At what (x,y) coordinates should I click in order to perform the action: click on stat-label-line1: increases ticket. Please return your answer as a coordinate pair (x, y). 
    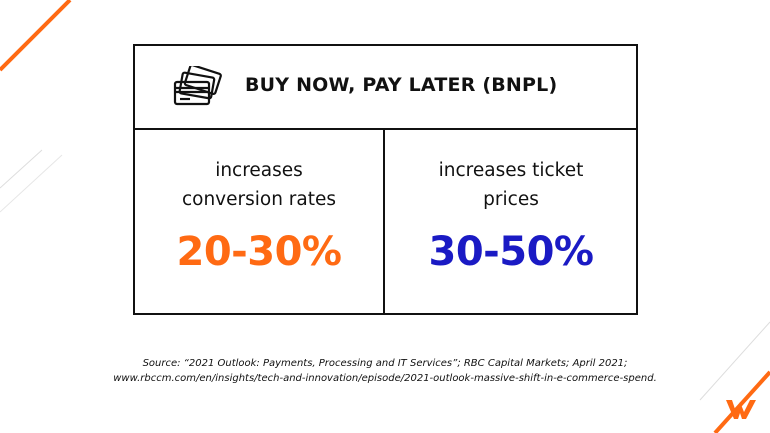
    Looking at the image, I should click on (511, 170).